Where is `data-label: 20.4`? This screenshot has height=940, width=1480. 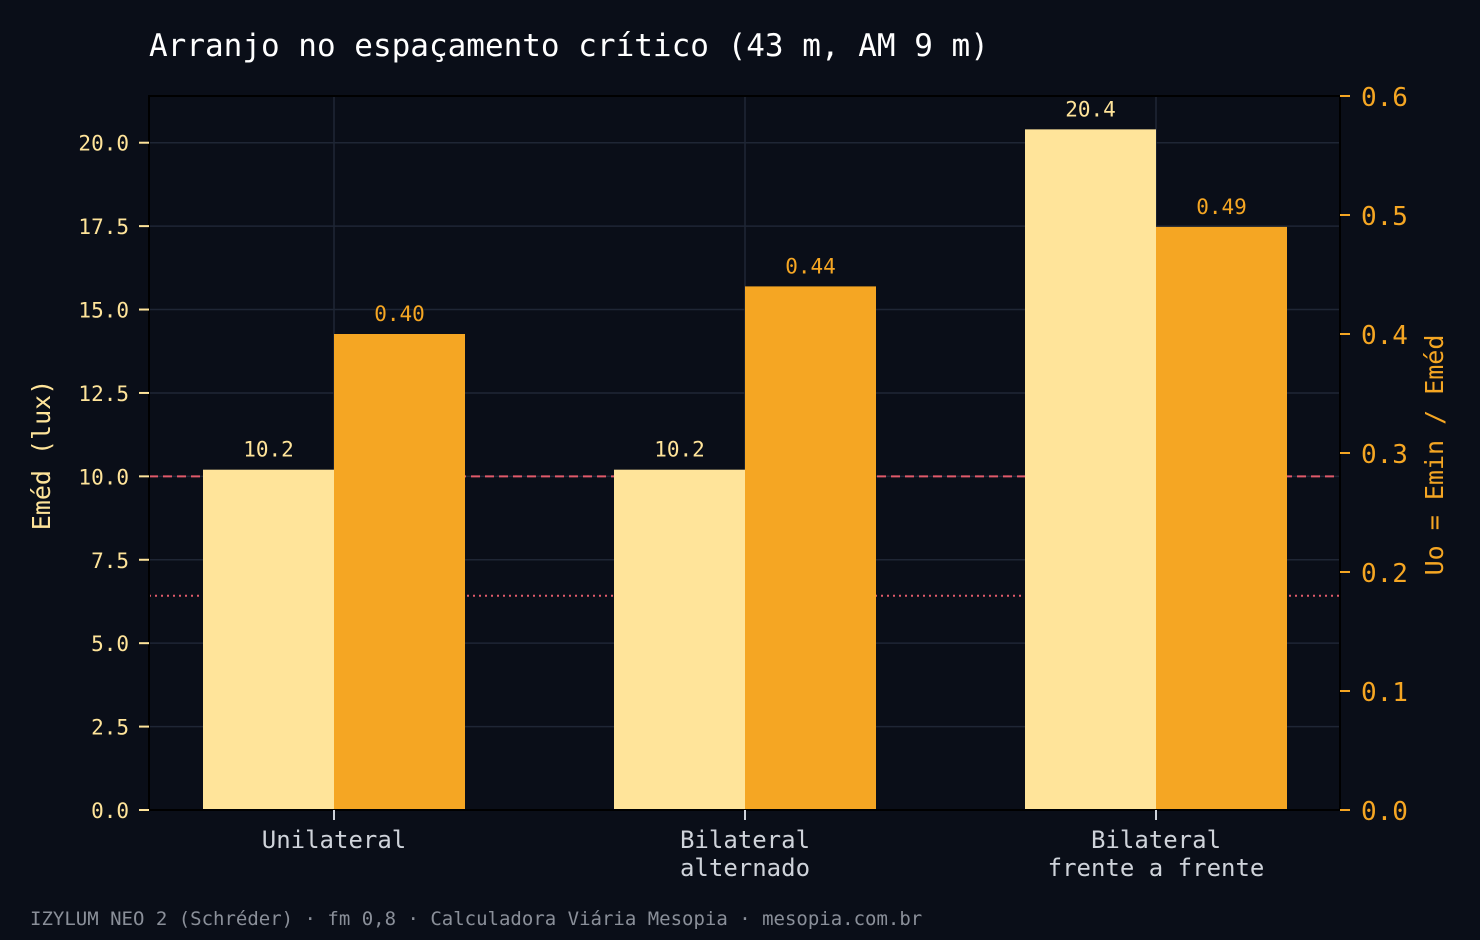 data-label: 20.4 is located at coordinates (1090, 109).